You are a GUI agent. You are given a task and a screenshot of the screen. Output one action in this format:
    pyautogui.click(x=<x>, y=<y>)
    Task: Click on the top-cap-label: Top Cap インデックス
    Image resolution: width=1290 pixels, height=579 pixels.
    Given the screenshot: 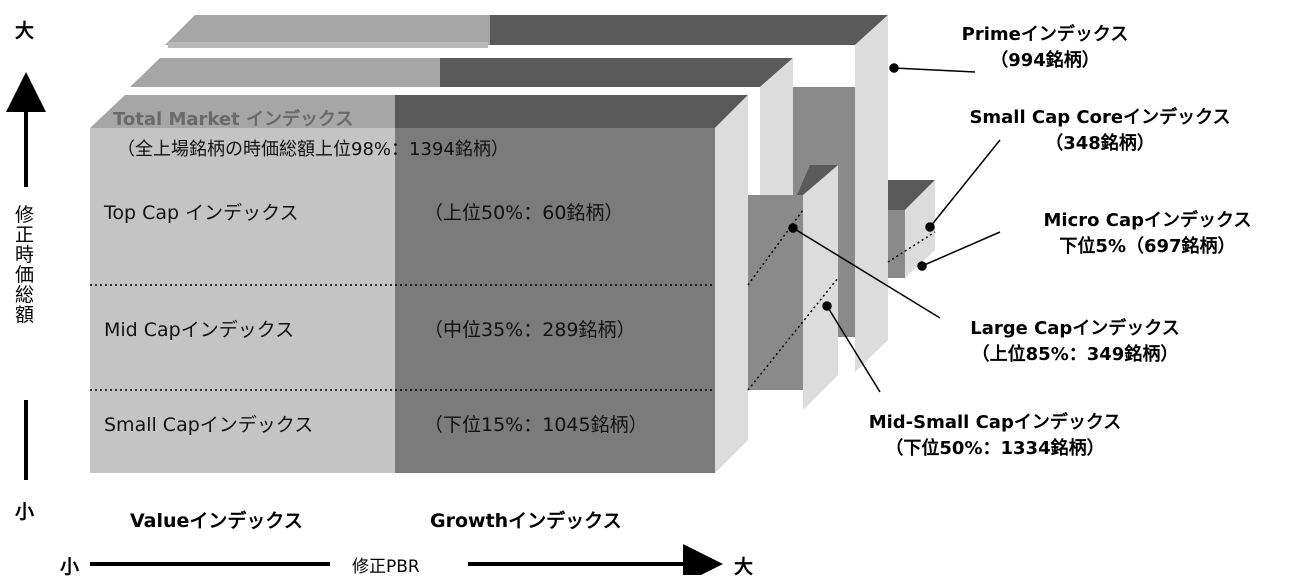 What is the action you would take?
    pyautogui.click(x=201, y=213)
    